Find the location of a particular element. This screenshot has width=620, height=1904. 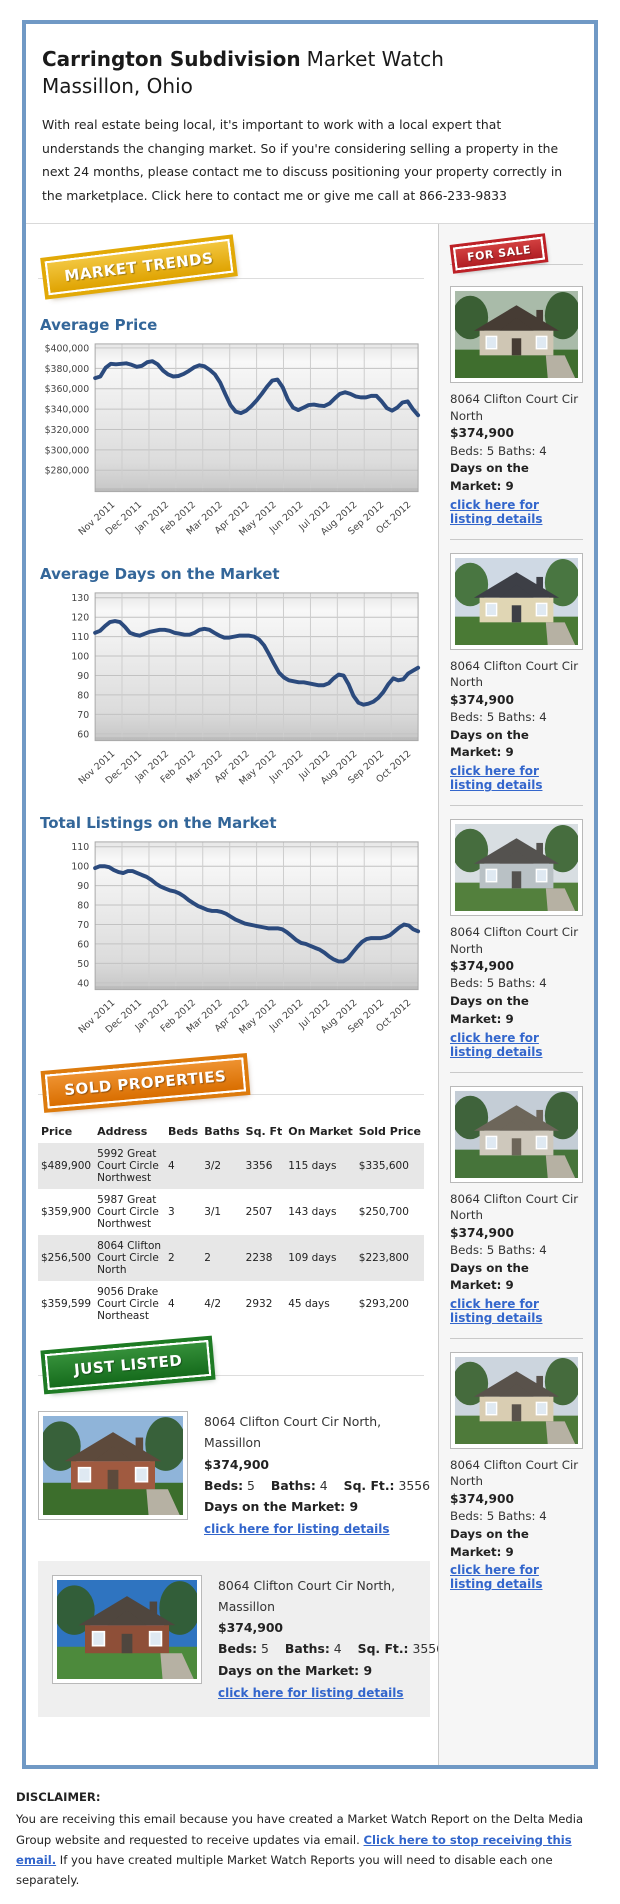

svg-text: 50 is located at coordinates (83, 964).